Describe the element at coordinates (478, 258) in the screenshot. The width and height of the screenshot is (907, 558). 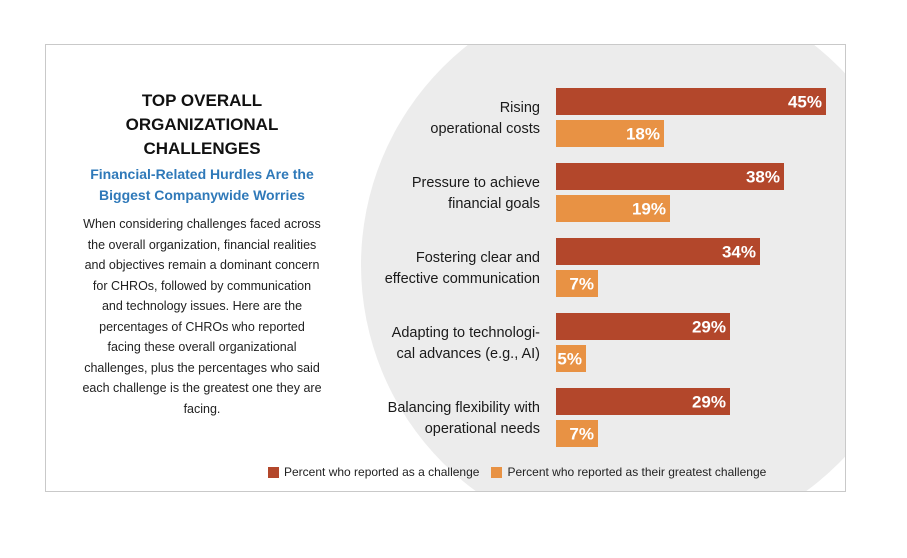
I see `category-label: Fostering clear and` at that location.